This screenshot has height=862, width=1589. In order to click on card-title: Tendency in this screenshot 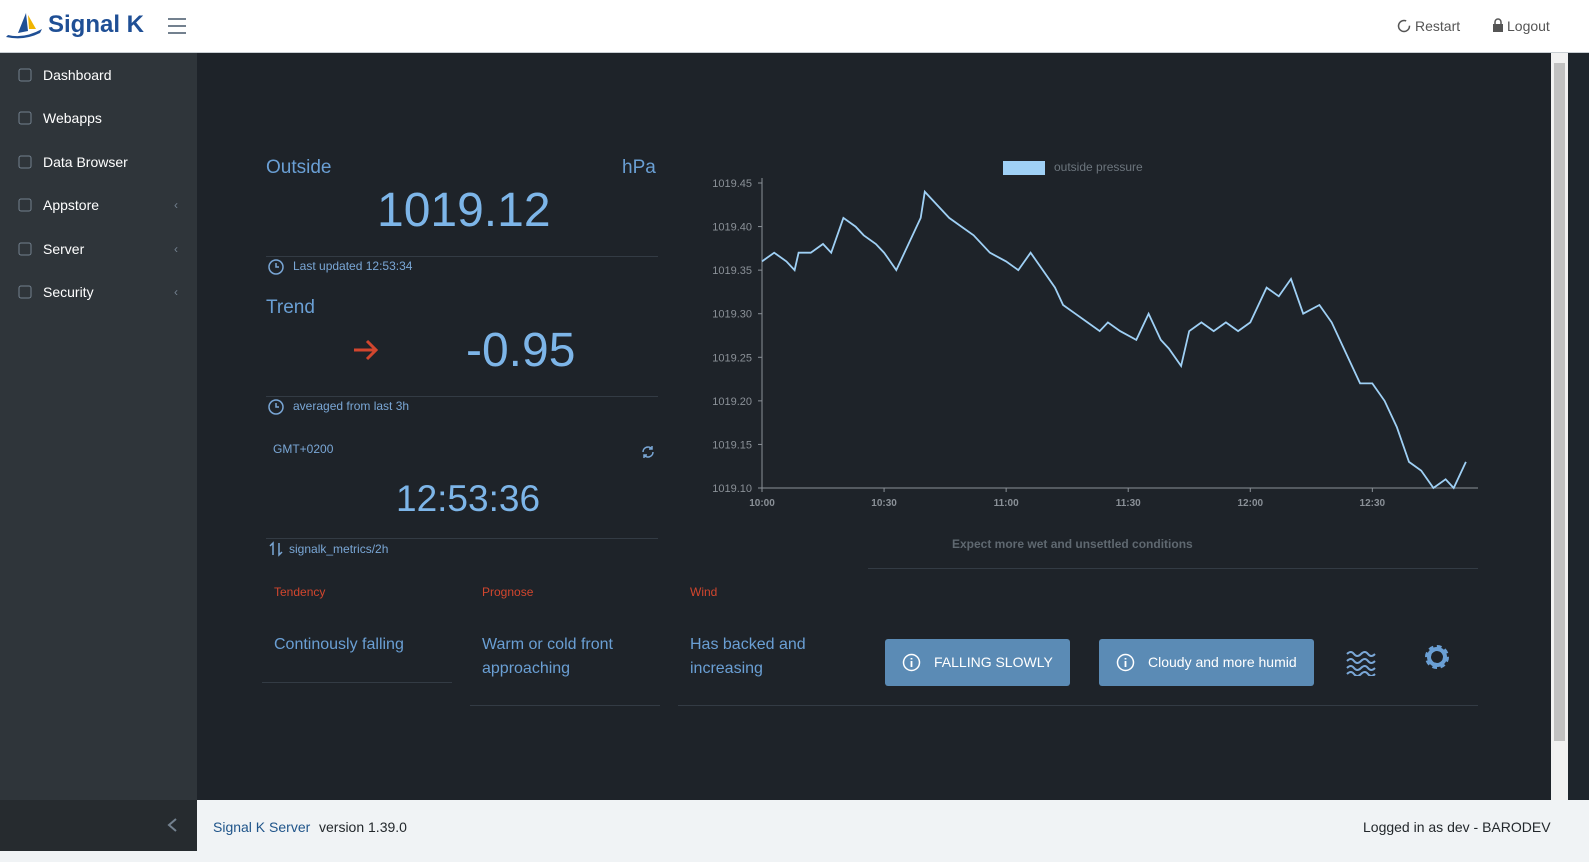, I will do `click(300, 592)`.